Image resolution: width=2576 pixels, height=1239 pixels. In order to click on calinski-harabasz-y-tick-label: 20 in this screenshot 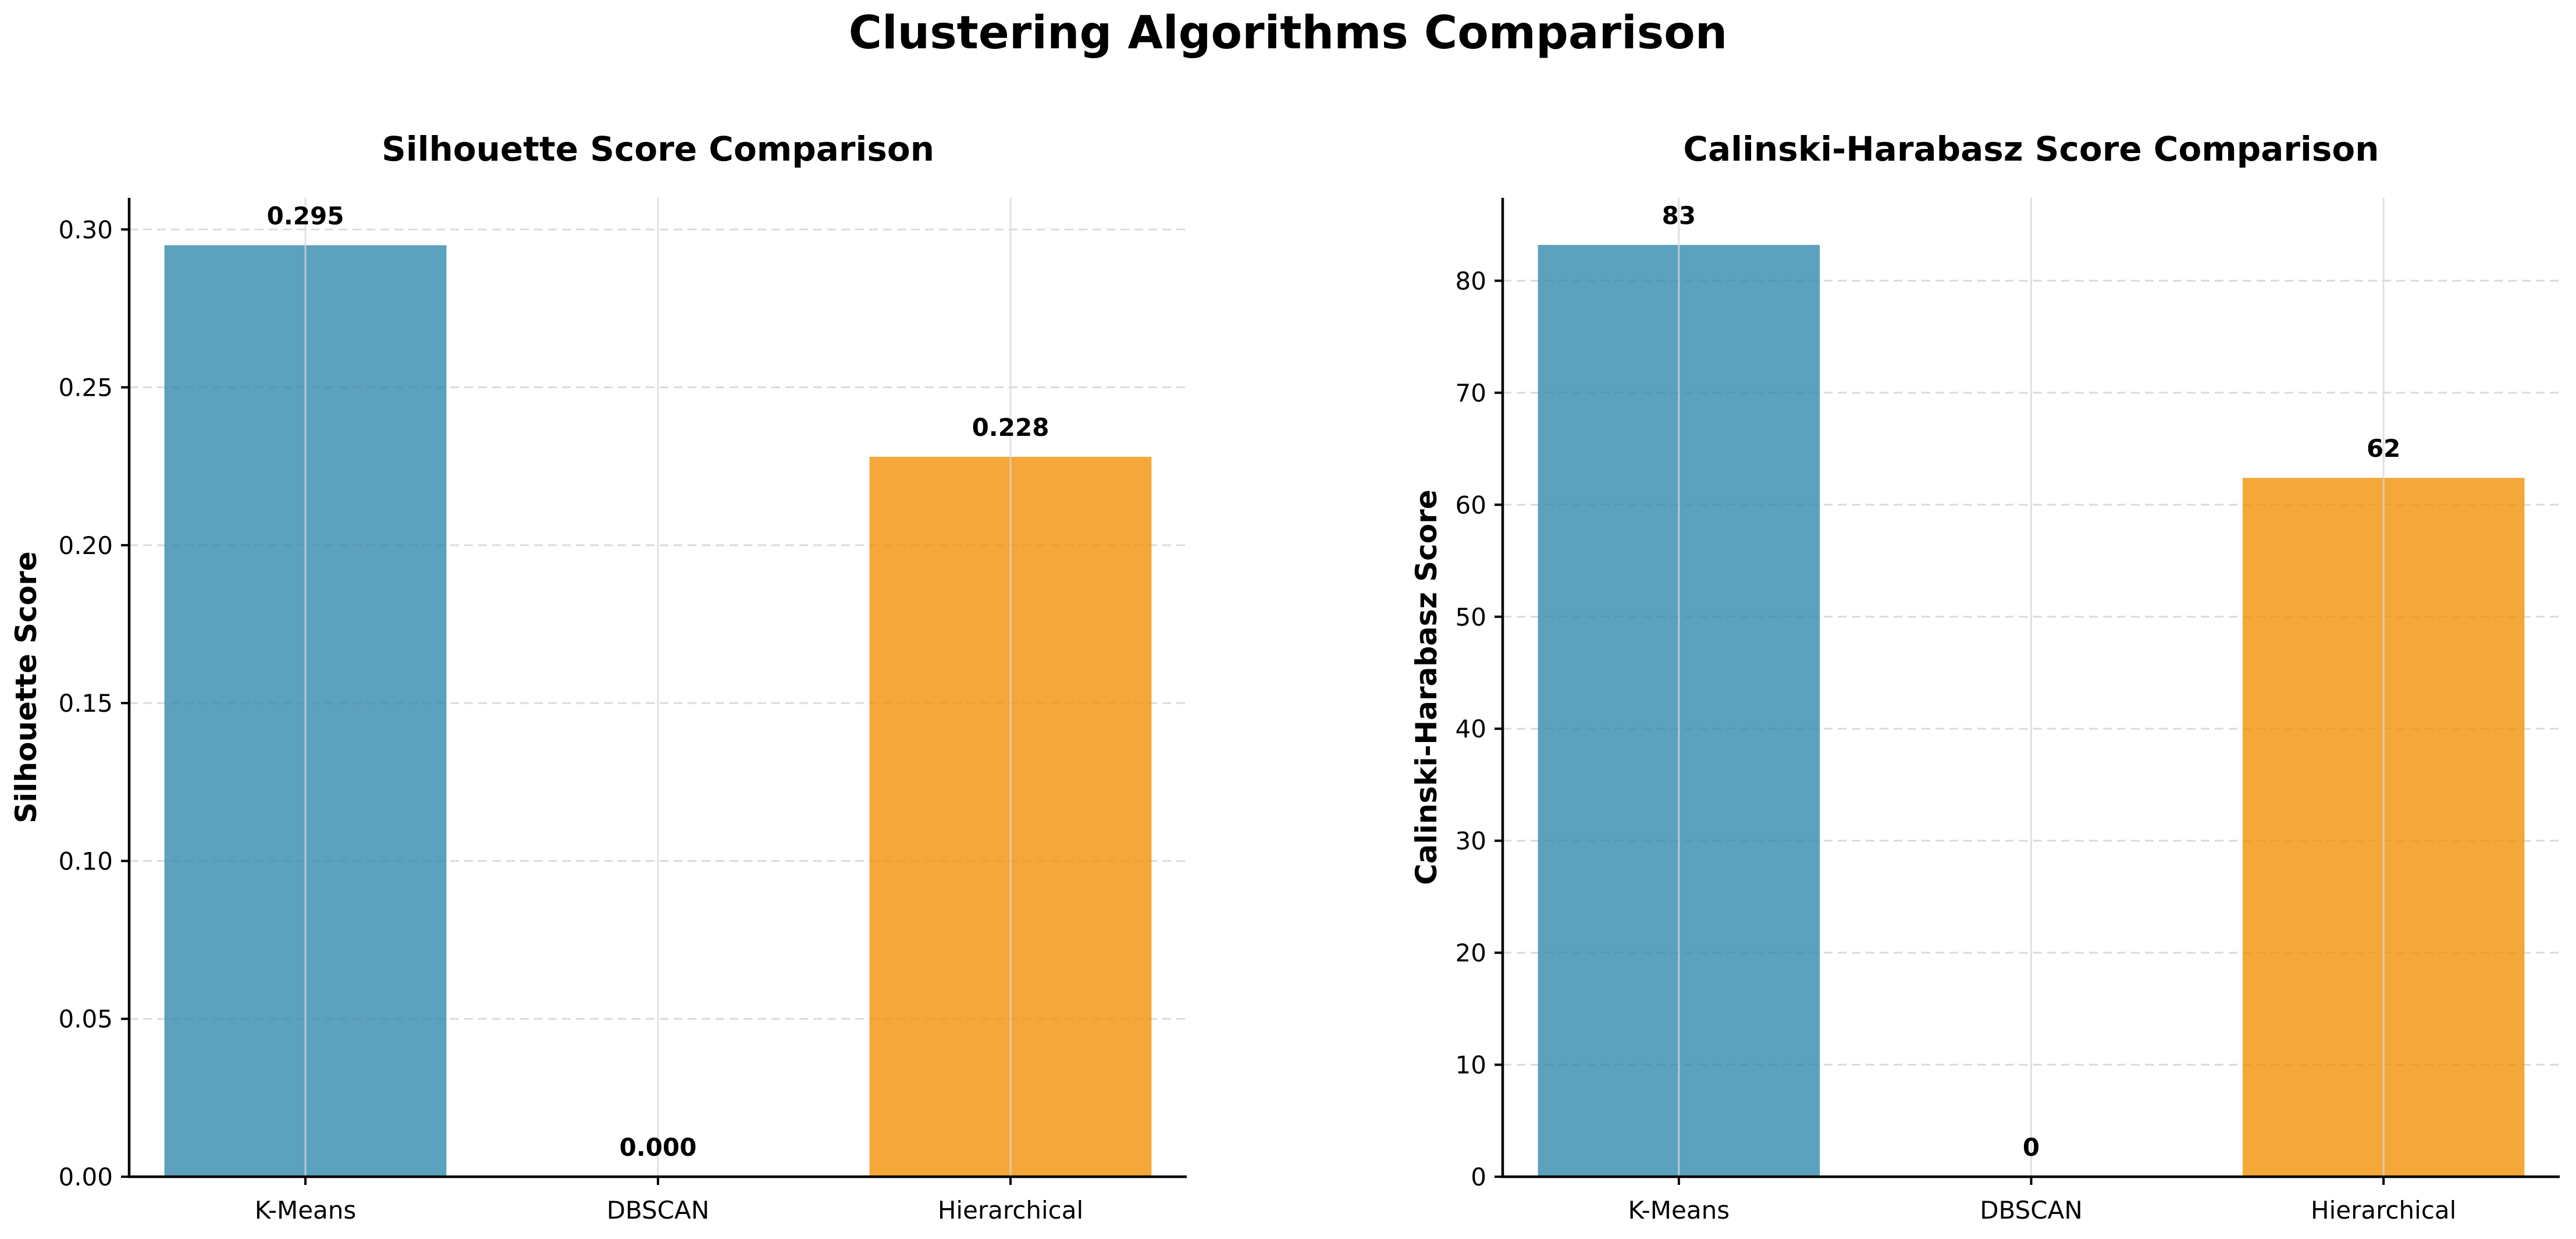, I will do `click(1471, 953)`.